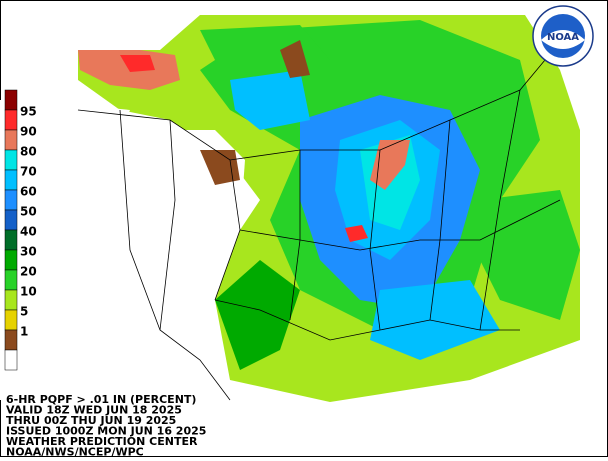 The width and height of the screenshot is (608, 461). Describe the element at coordinates (75, 452) in the screenshot. I see `info-line: NOAA/NWS/NCEP/WPC` at that location.